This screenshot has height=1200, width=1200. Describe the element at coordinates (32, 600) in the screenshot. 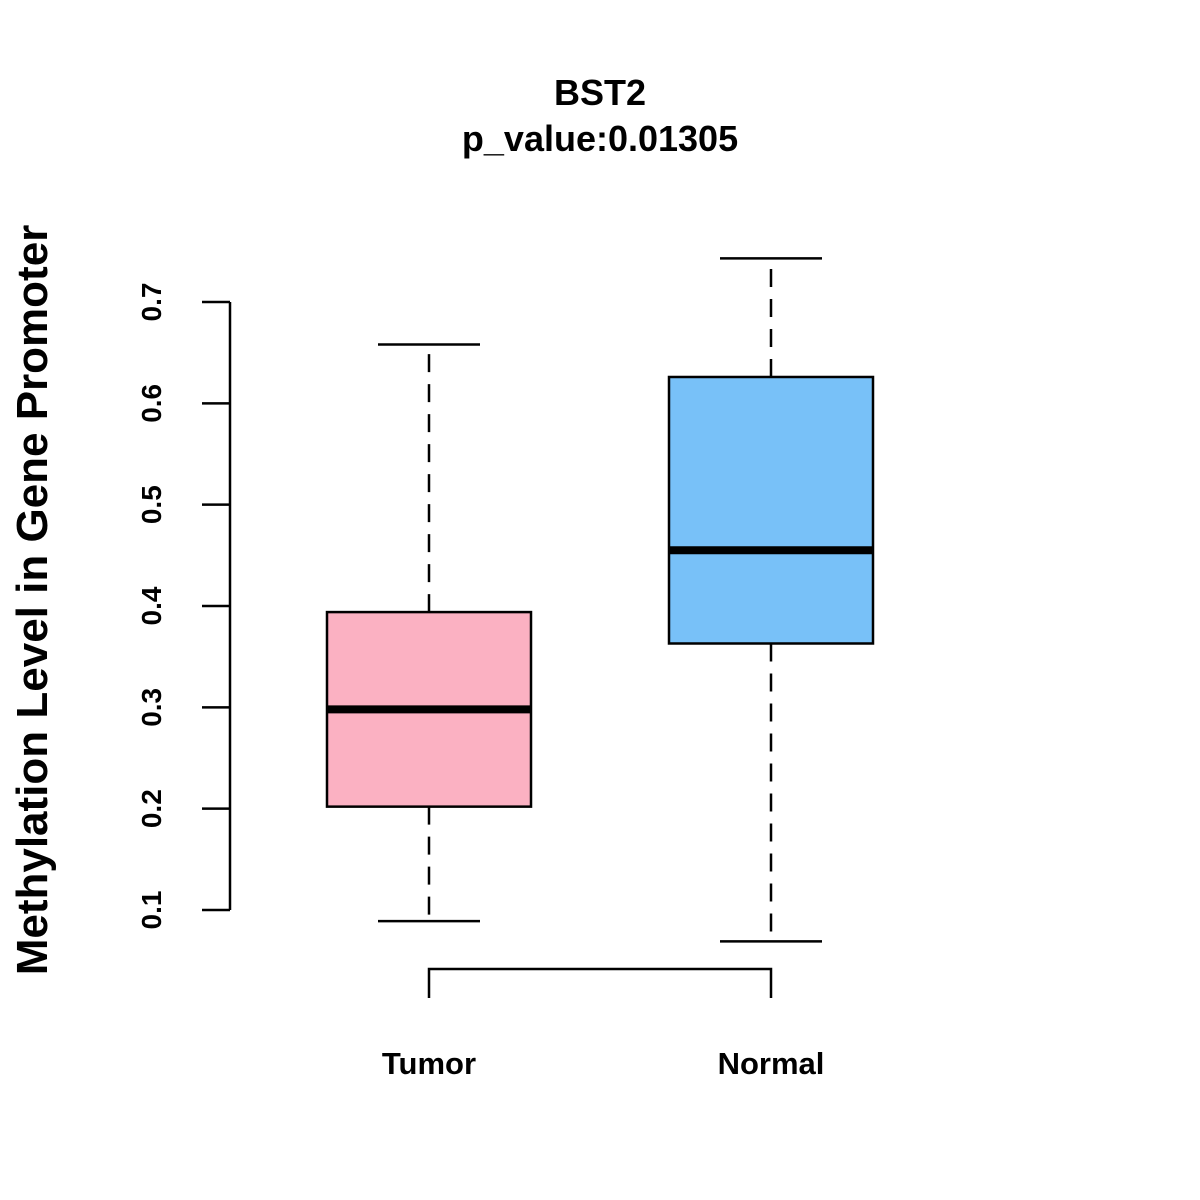

I see `y-axis-label: Methylation Level in Gene Promoter` at that location.